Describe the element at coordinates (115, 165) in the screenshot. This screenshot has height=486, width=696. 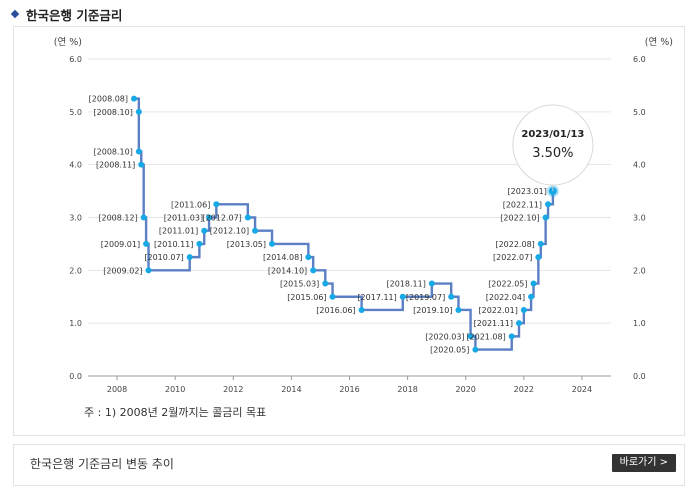
I see `data-label: [2008.11]` at that location.